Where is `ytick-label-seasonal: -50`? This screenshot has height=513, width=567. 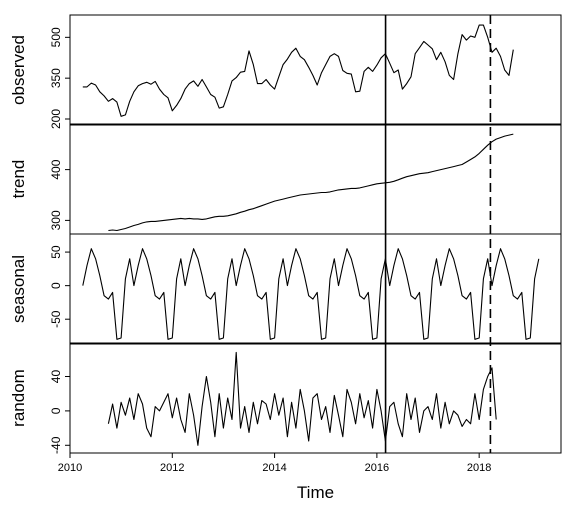 ytick-label-seasonal: -50 is located at coordinates (56, 319).